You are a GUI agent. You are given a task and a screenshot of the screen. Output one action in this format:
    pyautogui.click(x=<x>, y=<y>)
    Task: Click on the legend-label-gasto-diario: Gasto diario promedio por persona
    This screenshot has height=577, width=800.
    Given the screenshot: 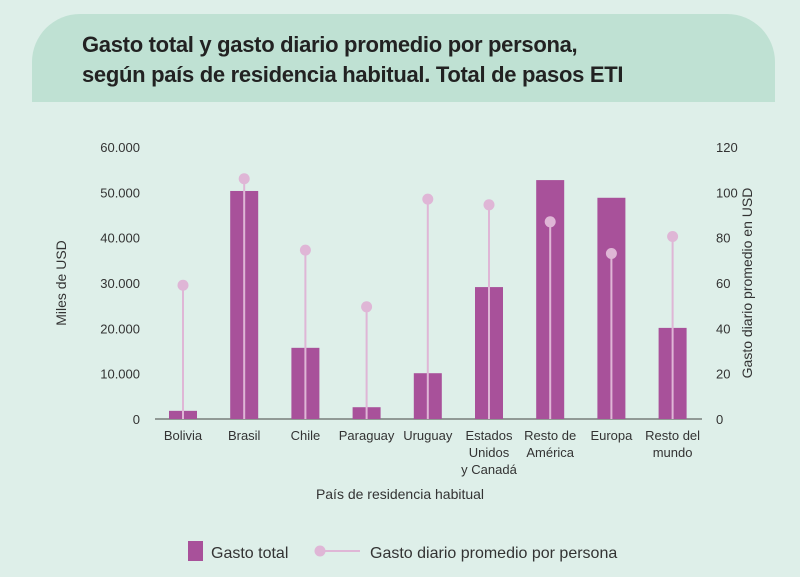 What is the action you would take?
    pyautogui.click(x=493, y=553)
    